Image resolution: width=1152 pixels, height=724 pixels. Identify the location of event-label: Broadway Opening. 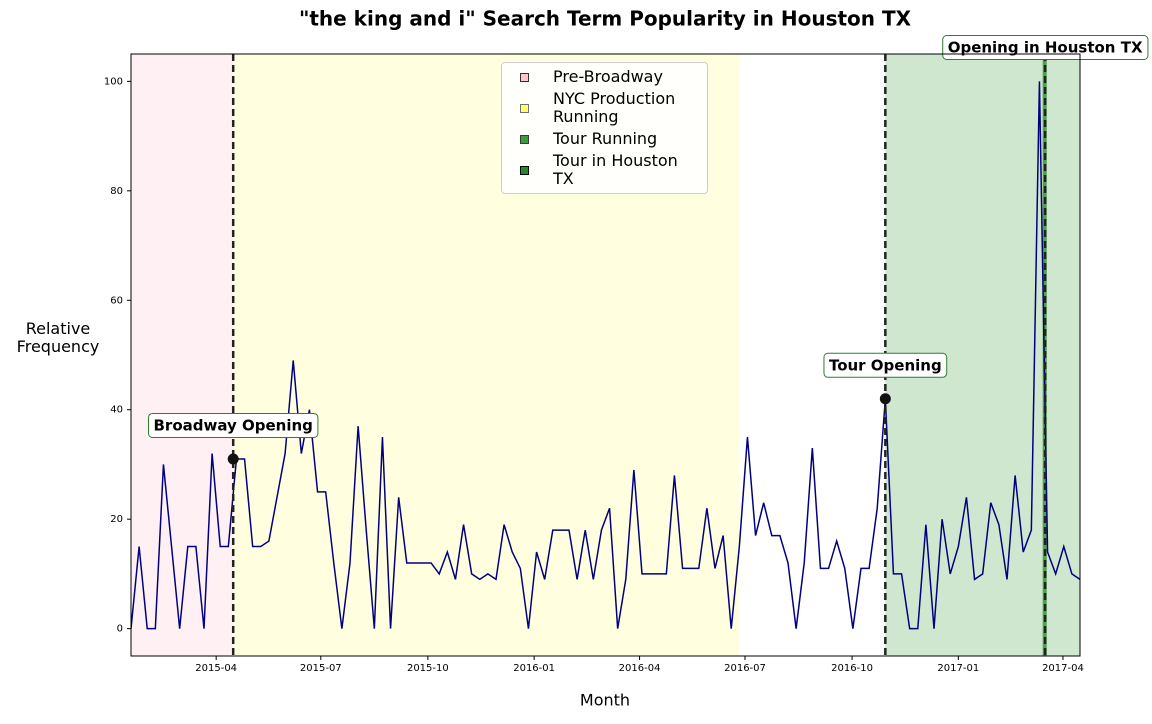
(232, 425).